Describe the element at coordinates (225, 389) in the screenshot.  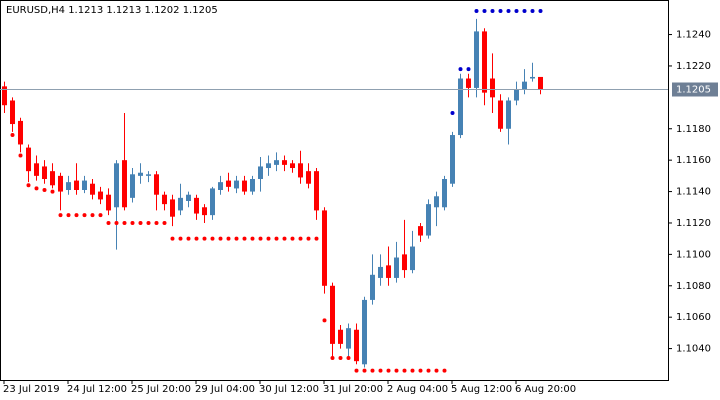
I see `x-tick-label: 29 Jul 04:00` at that location.